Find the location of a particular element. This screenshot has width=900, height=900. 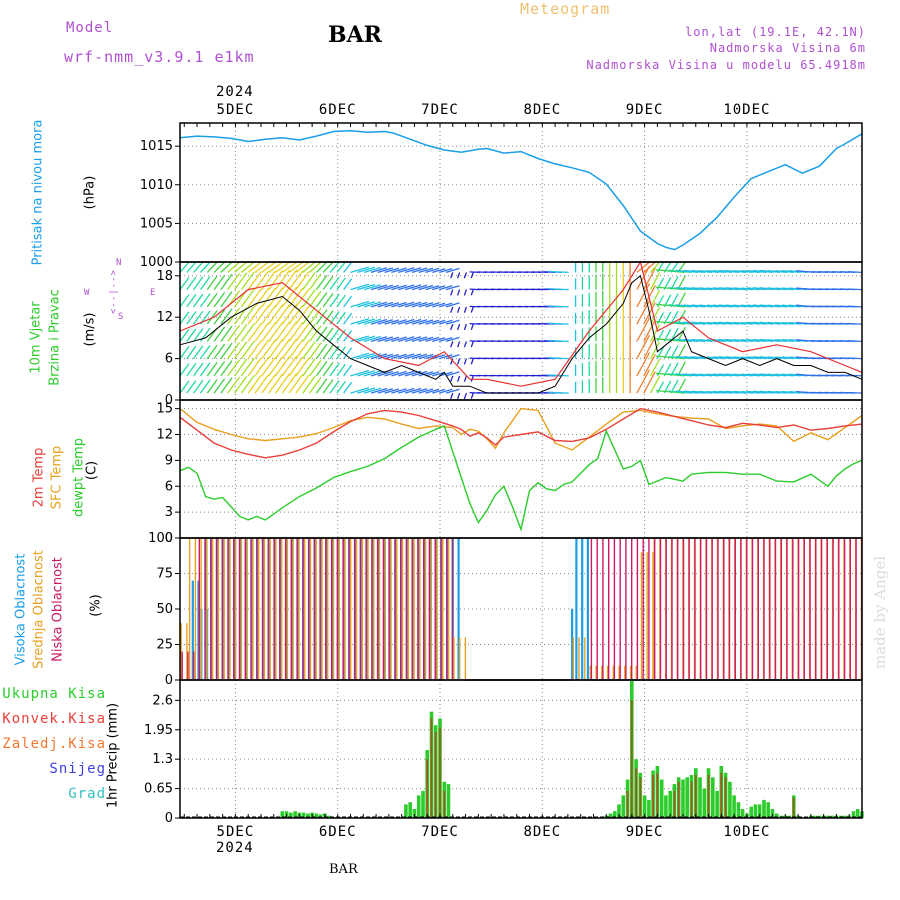

precip-unit: 1hr Precip (mm) is located at coordinates (113, 755).